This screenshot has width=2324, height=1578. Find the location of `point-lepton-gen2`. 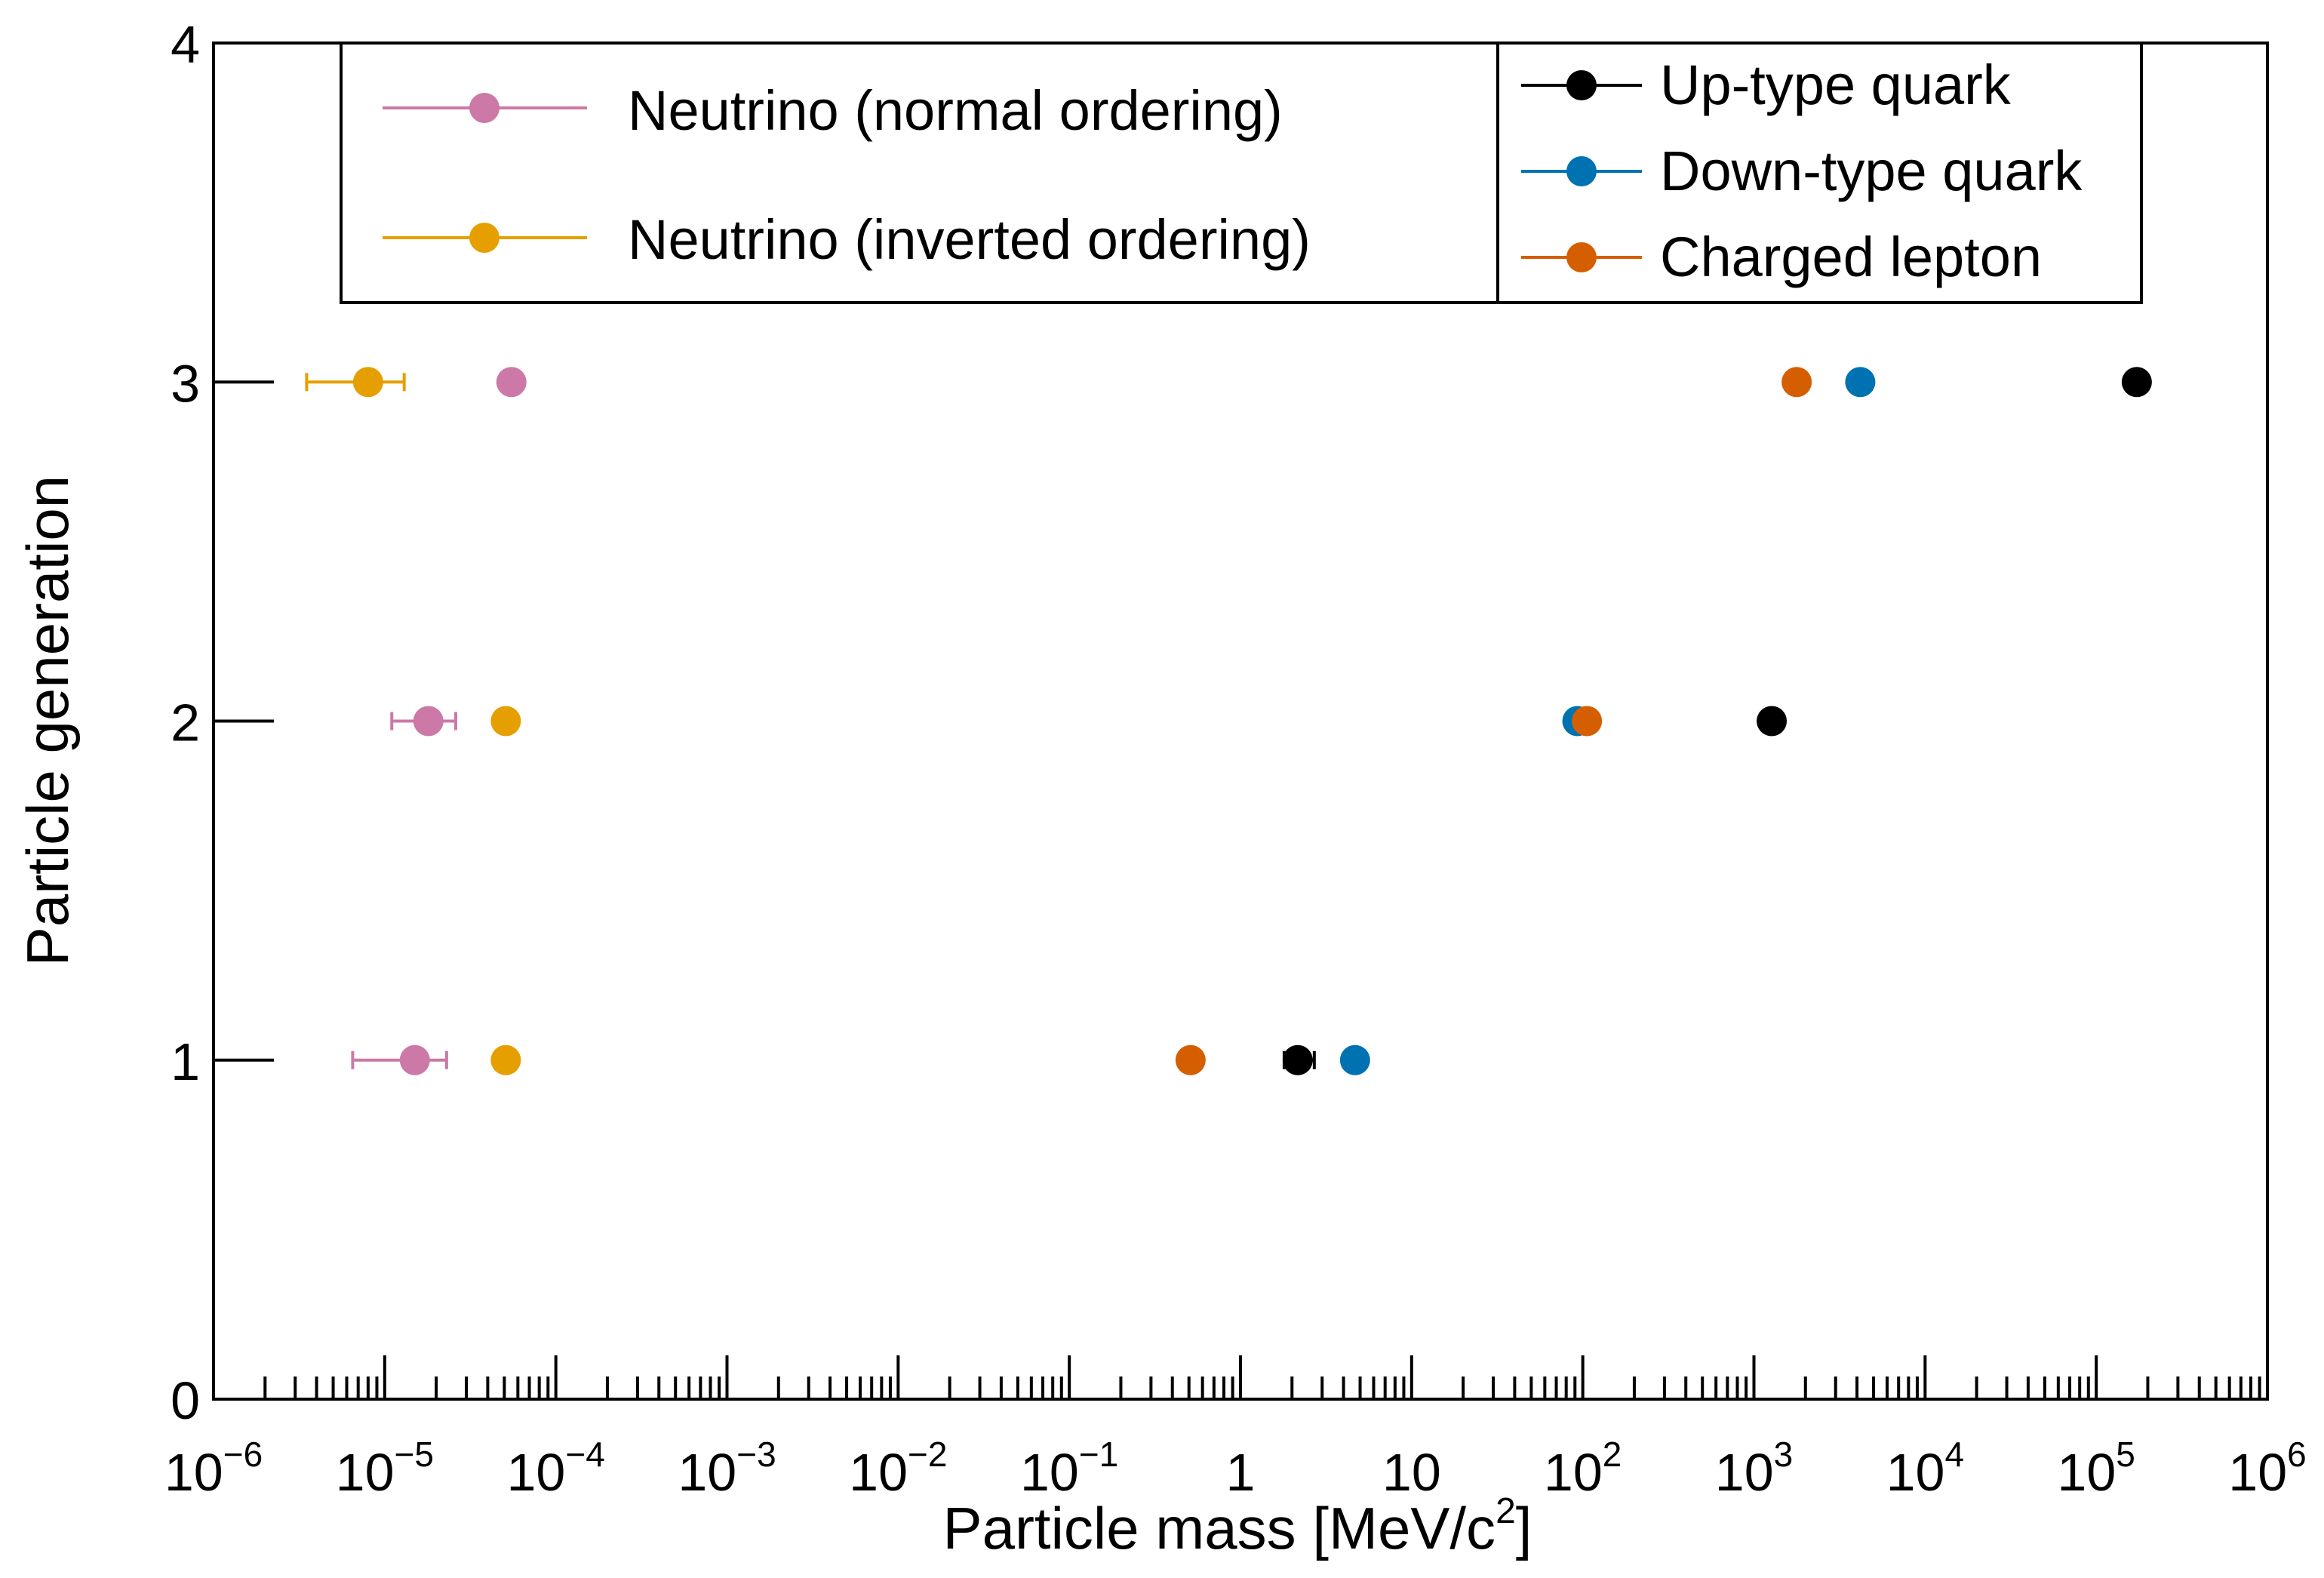

point-lepton-gen2 is located at coordinates (1587, 721).